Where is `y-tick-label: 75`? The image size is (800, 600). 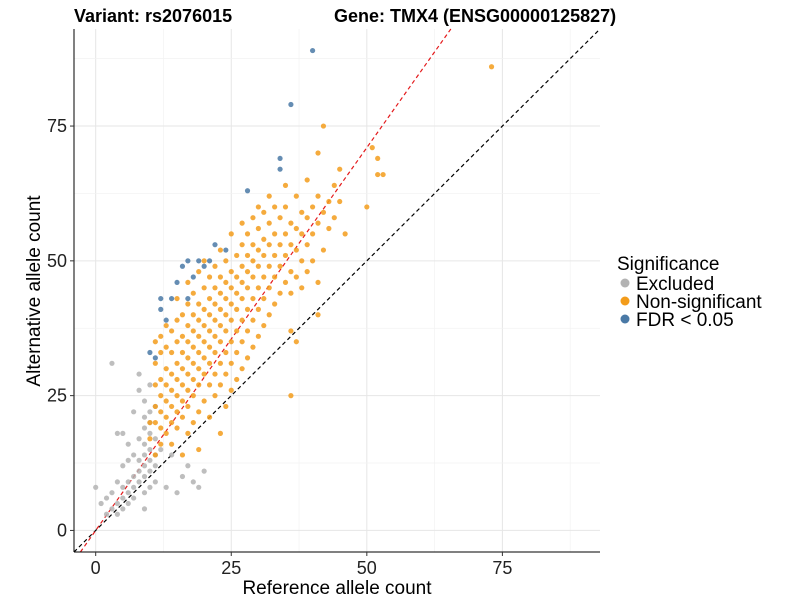 y-tick-label: 75 is located at coordinates (57, 126).